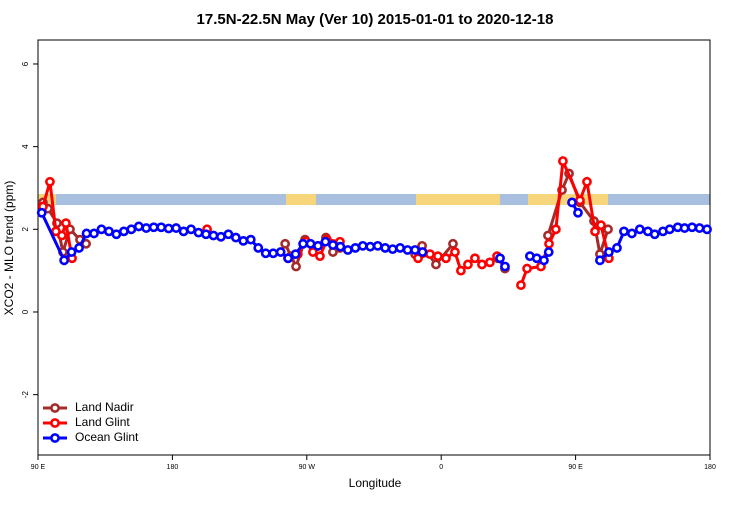 Image resolution: width=750 pixels, height=505 pixels. Describe the element at coordinates (102, 422) in the screenshot. I see `legend-label: Land Glint` at that location.